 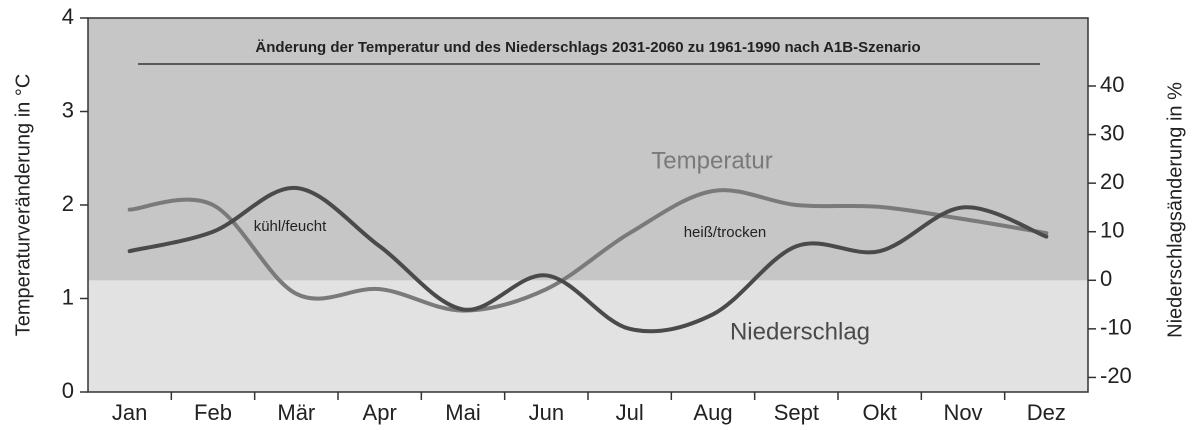 What do you see at coordinates (962, 412) in the screenshot?
I see `x-tick-label: Nov` at bounding box center [962, 412].